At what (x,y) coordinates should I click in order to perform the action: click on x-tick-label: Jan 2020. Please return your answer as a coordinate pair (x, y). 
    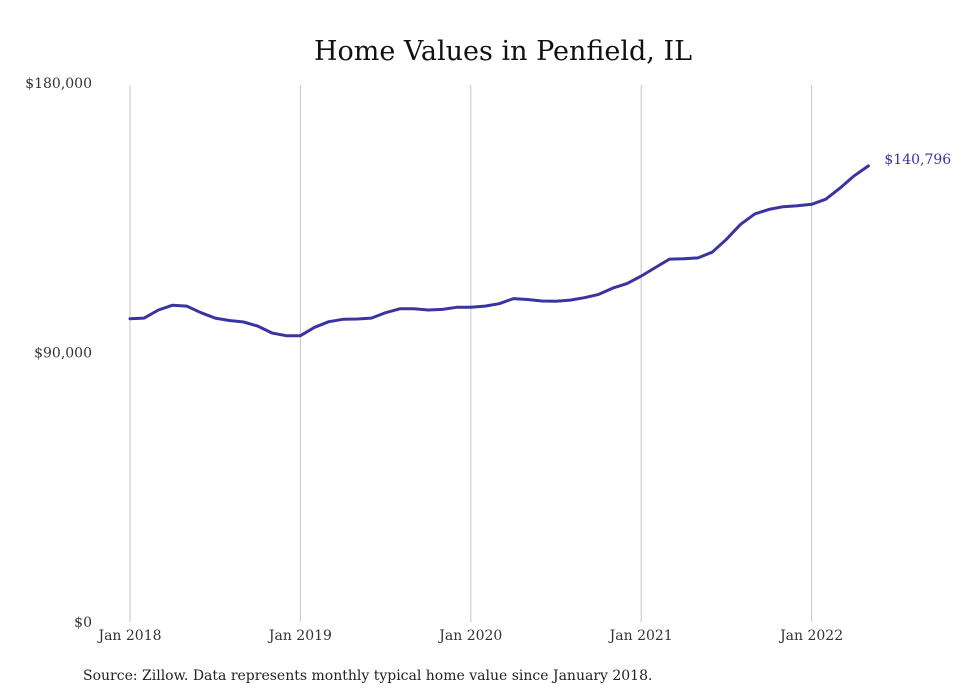
    Looking at the image, I should click on (469, 636).